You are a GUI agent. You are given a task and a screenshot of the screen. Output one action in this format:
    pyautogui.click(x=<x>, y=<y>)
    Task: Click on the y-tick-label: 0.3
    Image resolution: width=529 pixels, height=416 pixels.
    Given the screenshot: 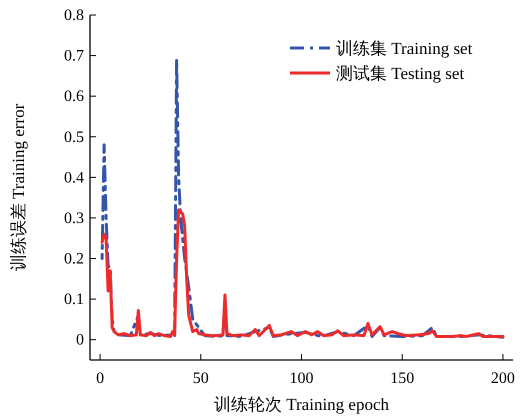 What is the action you would take?
    pyautogui.click(x=74, y=218)
    